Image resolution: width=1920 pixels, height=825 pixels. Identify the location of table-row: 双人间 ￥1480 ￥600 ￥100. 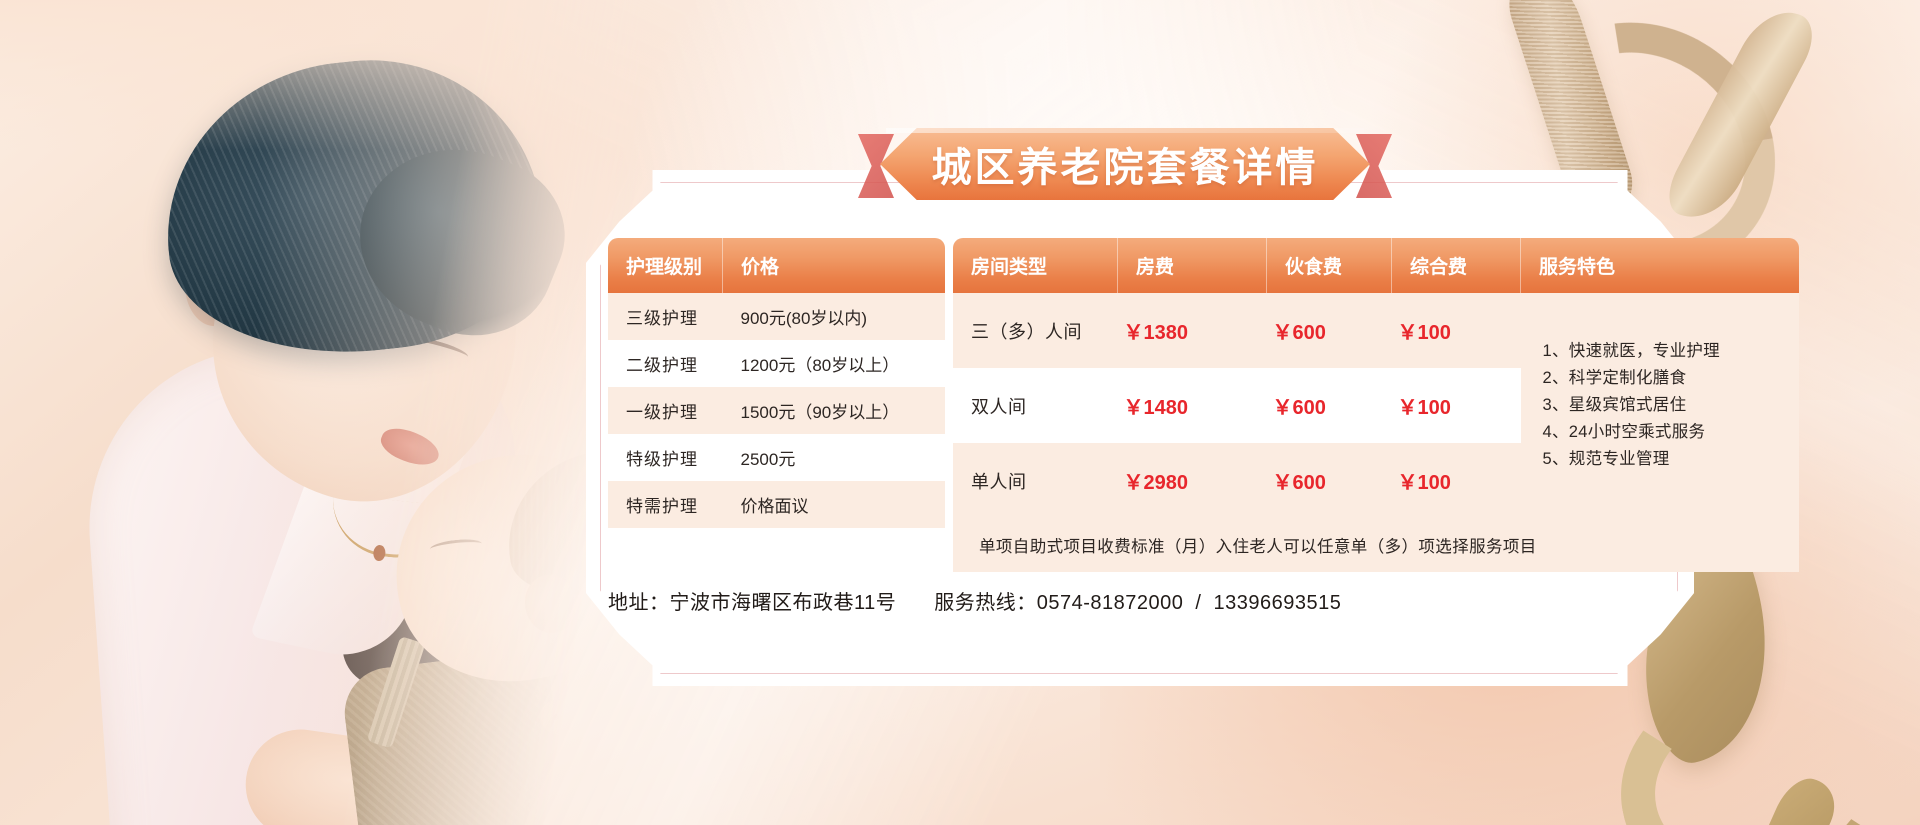
(1376, 405).